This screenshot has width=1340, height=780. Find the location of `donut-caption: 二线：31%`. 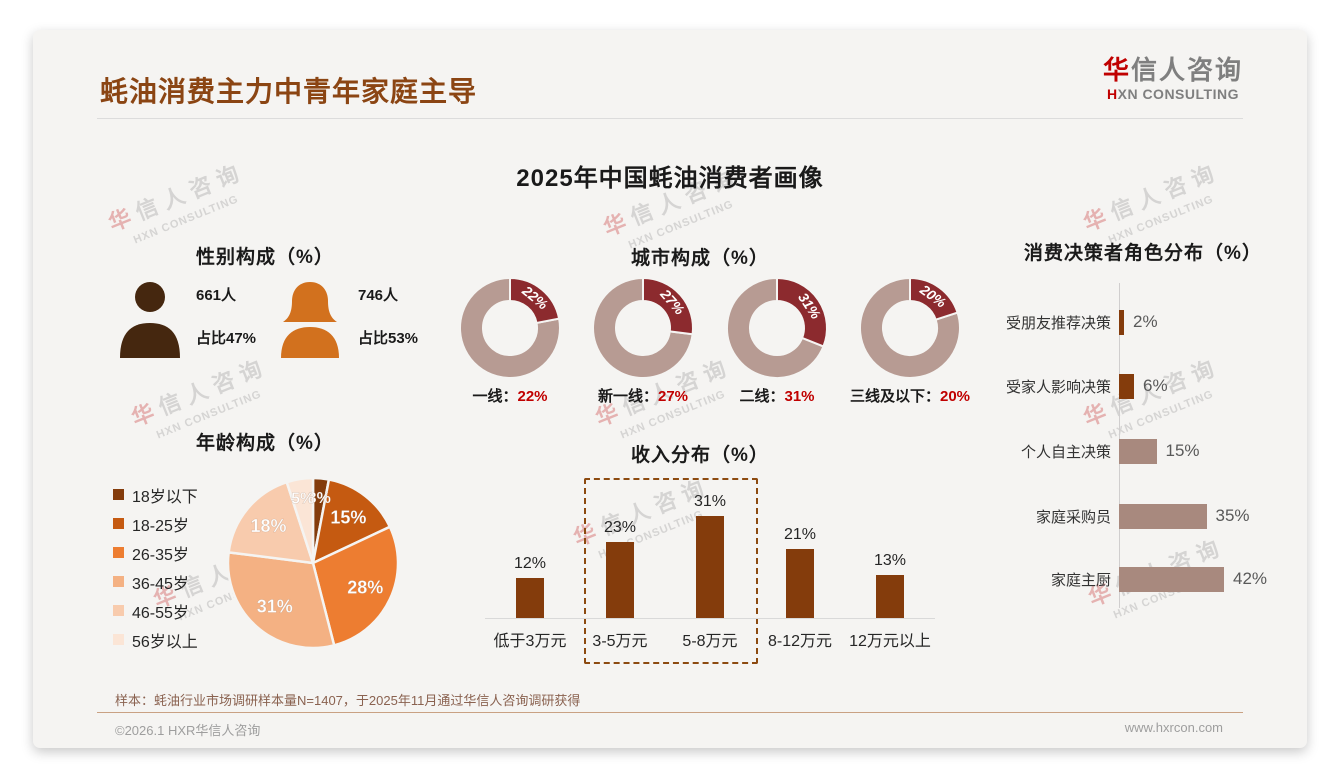

donut-caption: 二线：31% is located at coordinates (777, 396).